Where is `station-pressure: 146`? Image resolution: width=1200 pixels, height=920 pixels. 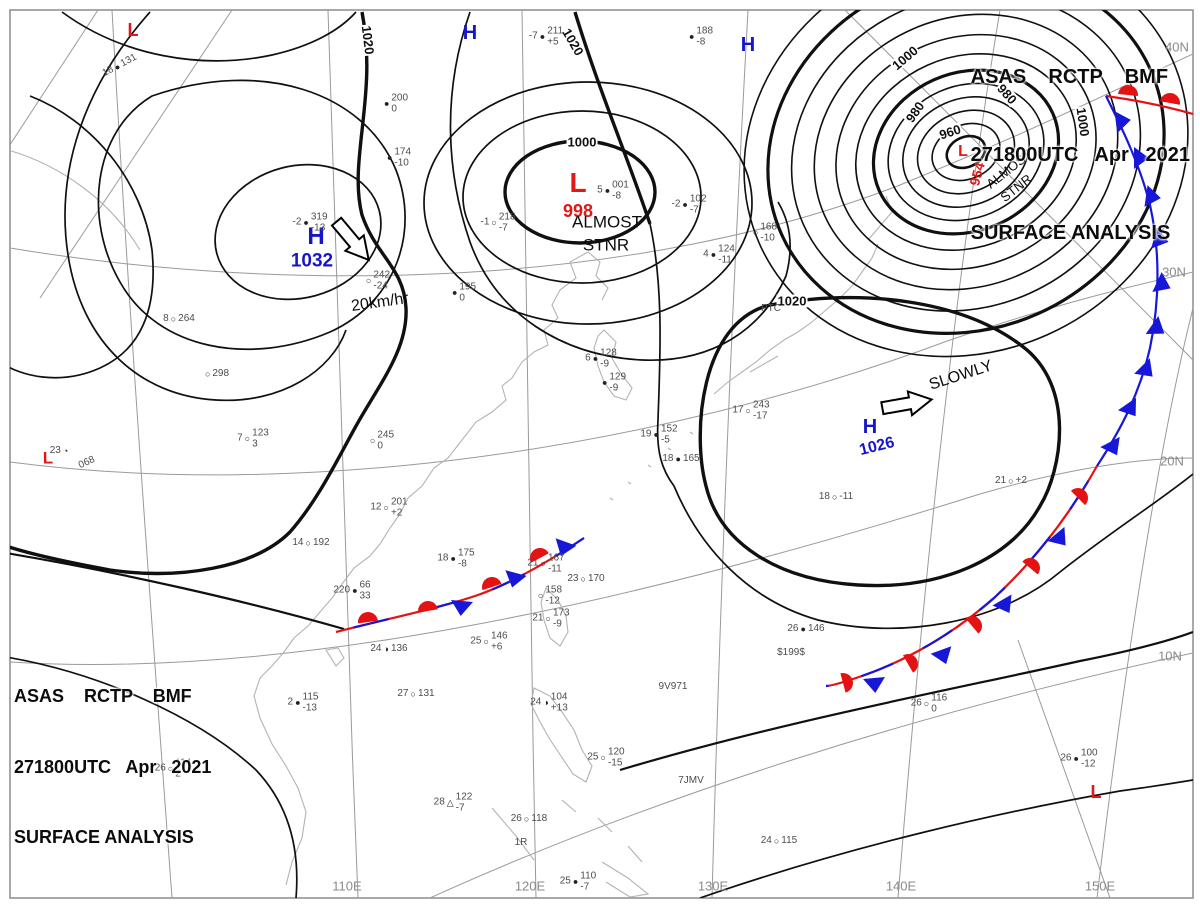
station-pressure: 146 is located at coordinates (816, 628).